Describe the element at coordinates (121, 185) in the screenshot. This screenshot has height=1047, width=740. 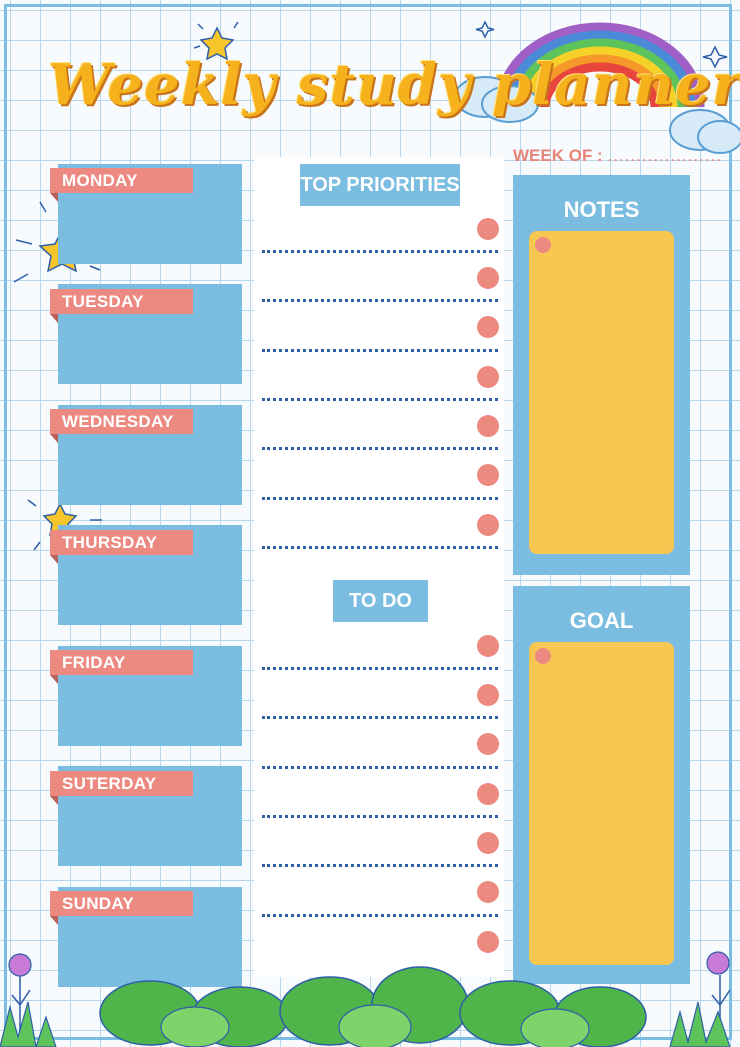
I see `day-label-monday: MONDAY` at that location.